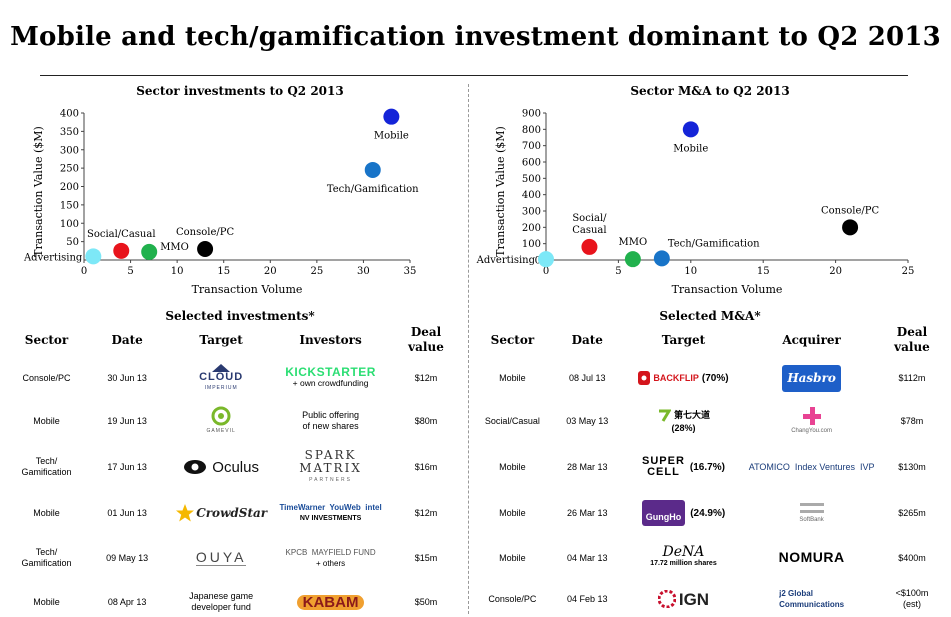 This screenshot has width=951, height=617. What do you see at coordinates (811, 339) in the screenshot?
I see `header-acquirer: Acquirer` at bounding box center [811, 339].